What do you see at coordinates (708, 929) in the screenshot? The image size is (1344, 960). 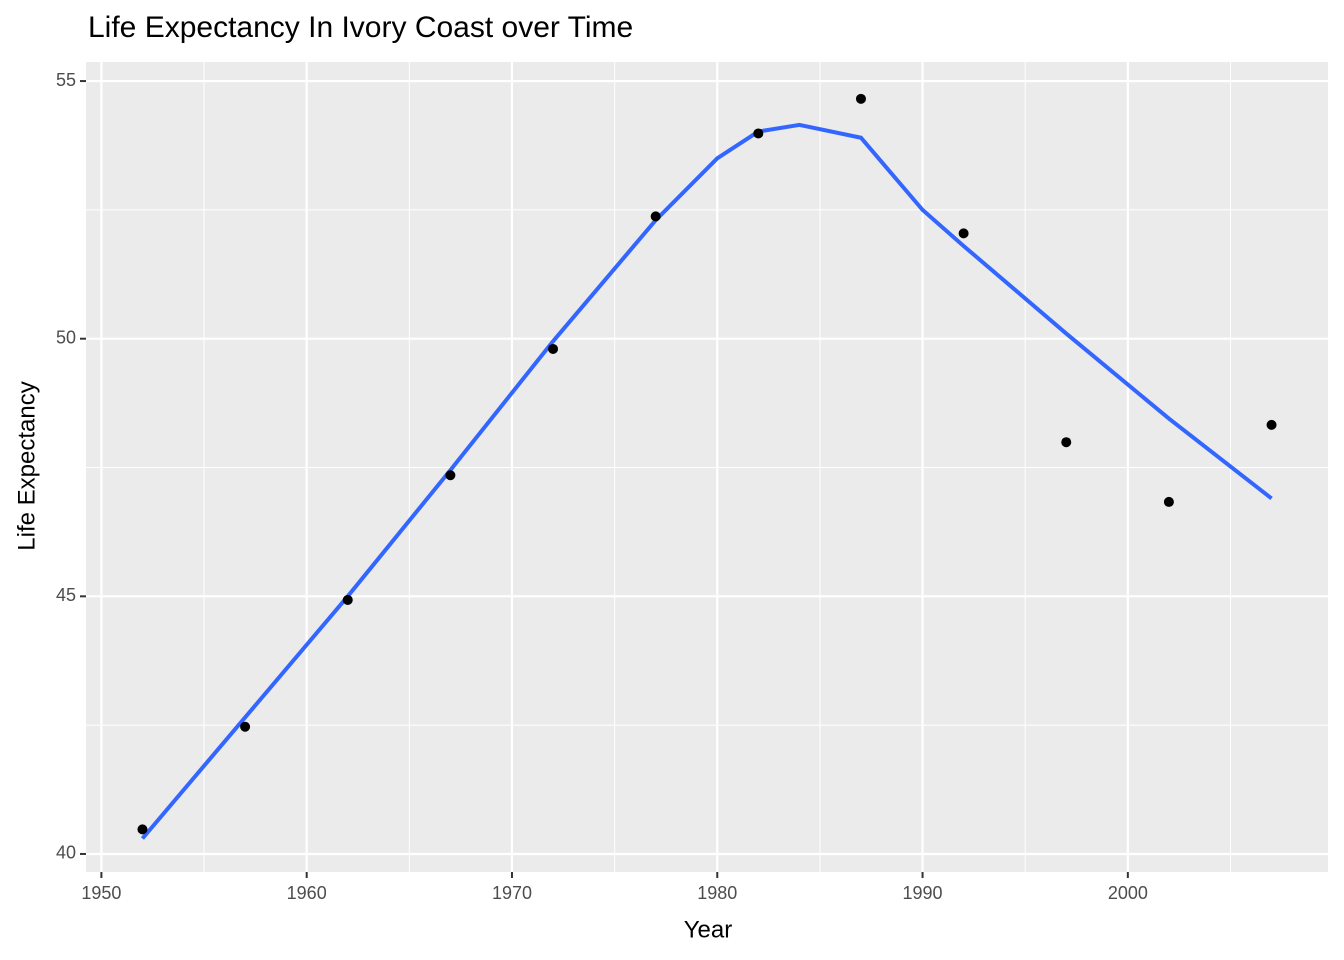 I see `x-axis-title: Year` at bounding box center [708, 929].